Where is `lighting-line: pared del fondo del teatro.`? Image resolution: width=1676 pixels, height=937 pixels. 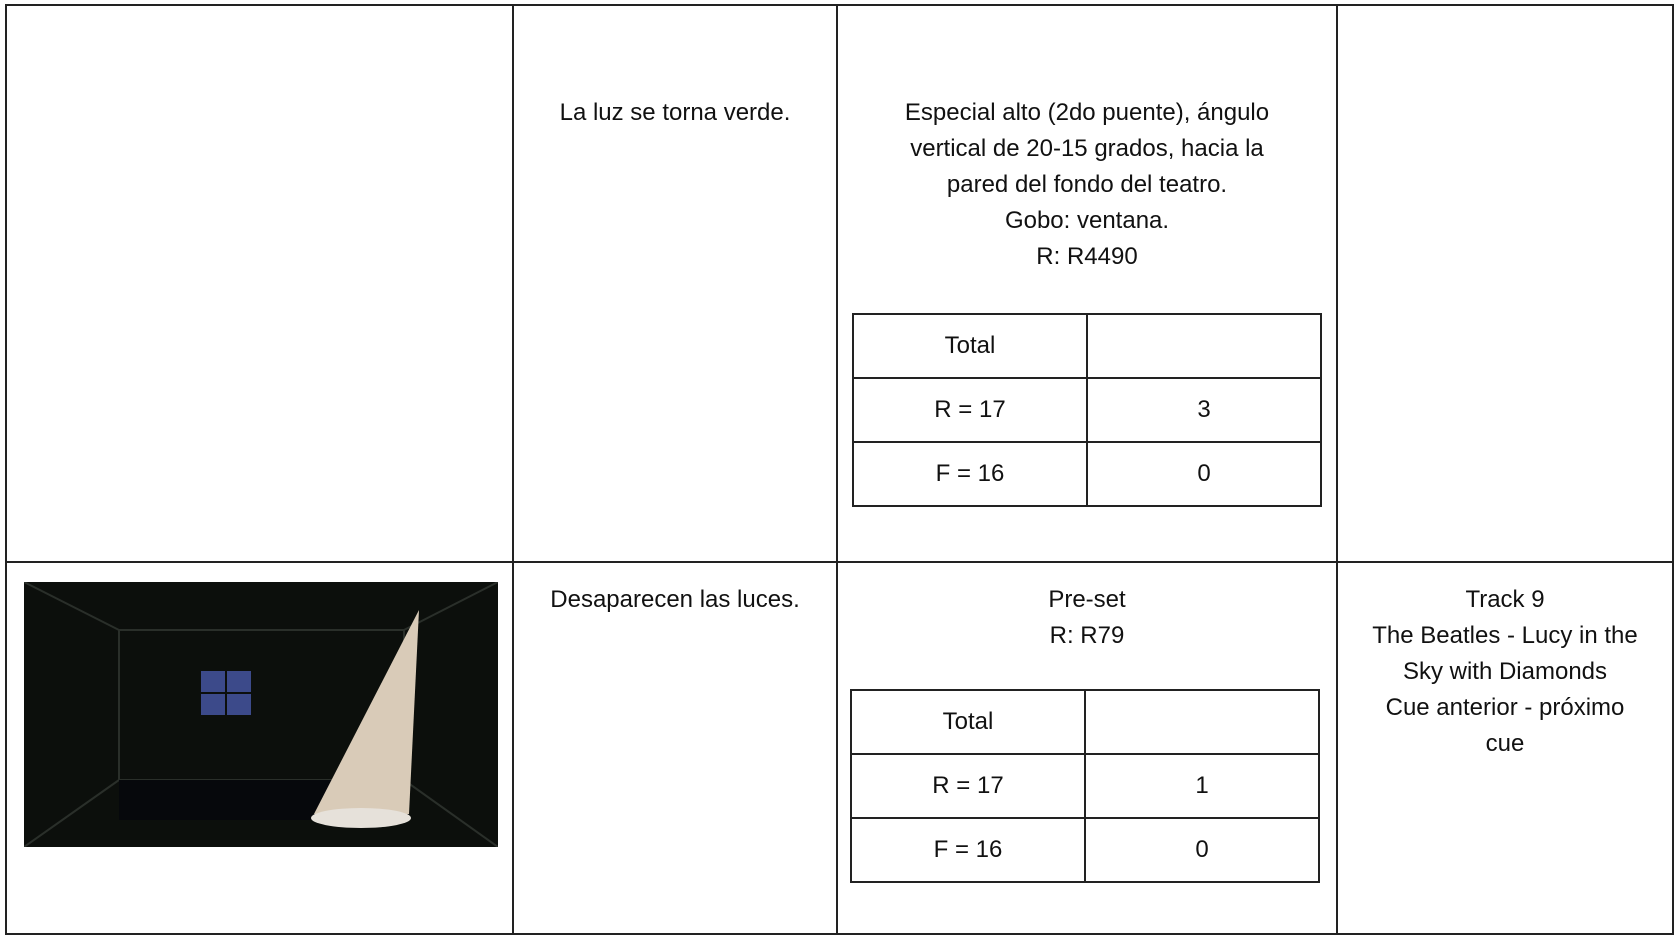 lighting-line: pared del fondo del teatro. is located at coordinates (1087, 184).